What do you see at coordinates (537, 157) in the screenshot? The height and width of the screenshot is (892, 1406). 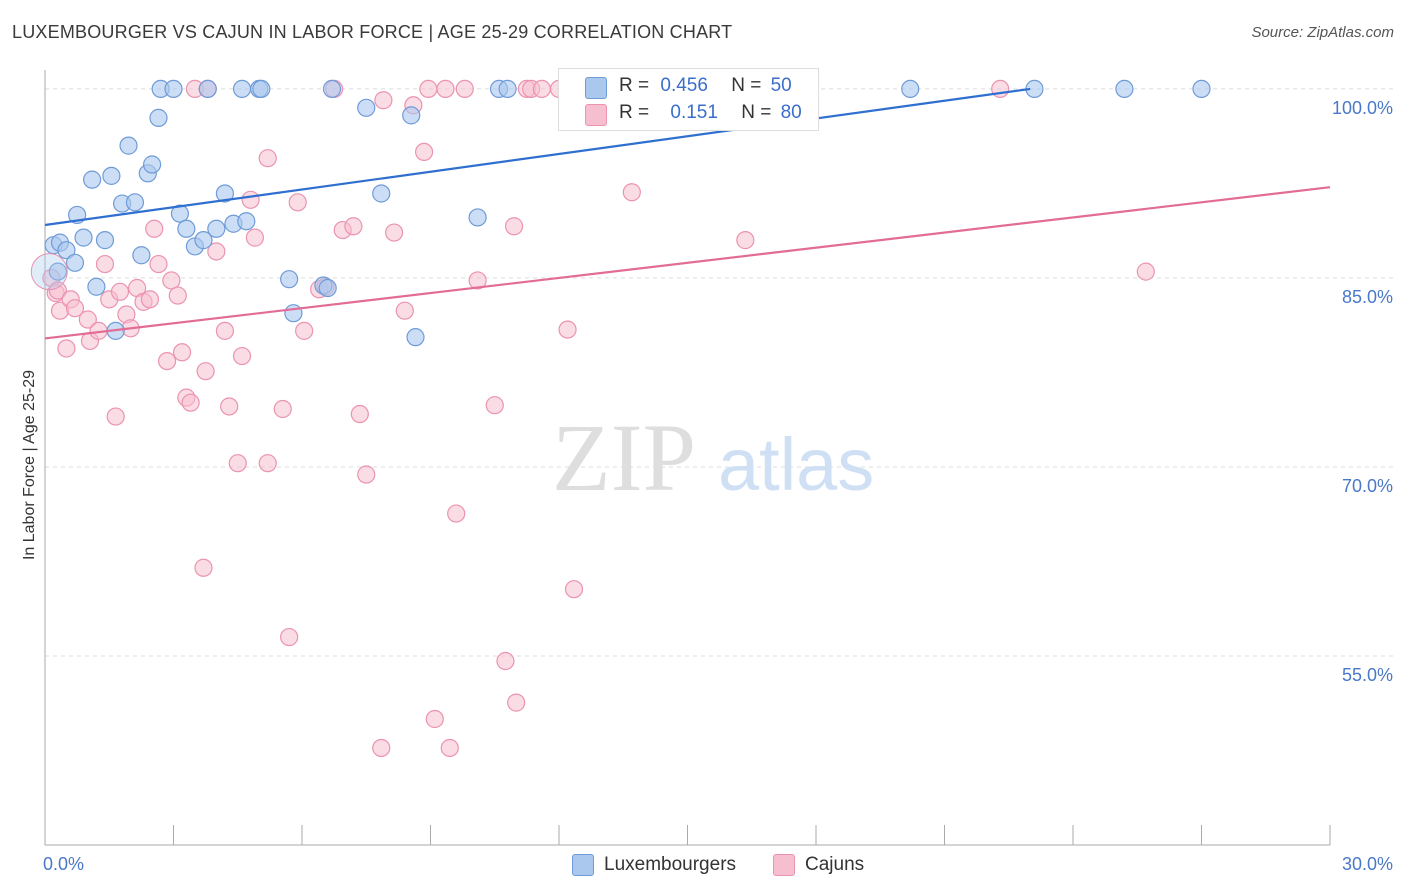 I see `luxembourger-trend-line` at bounding box center [537, 157].